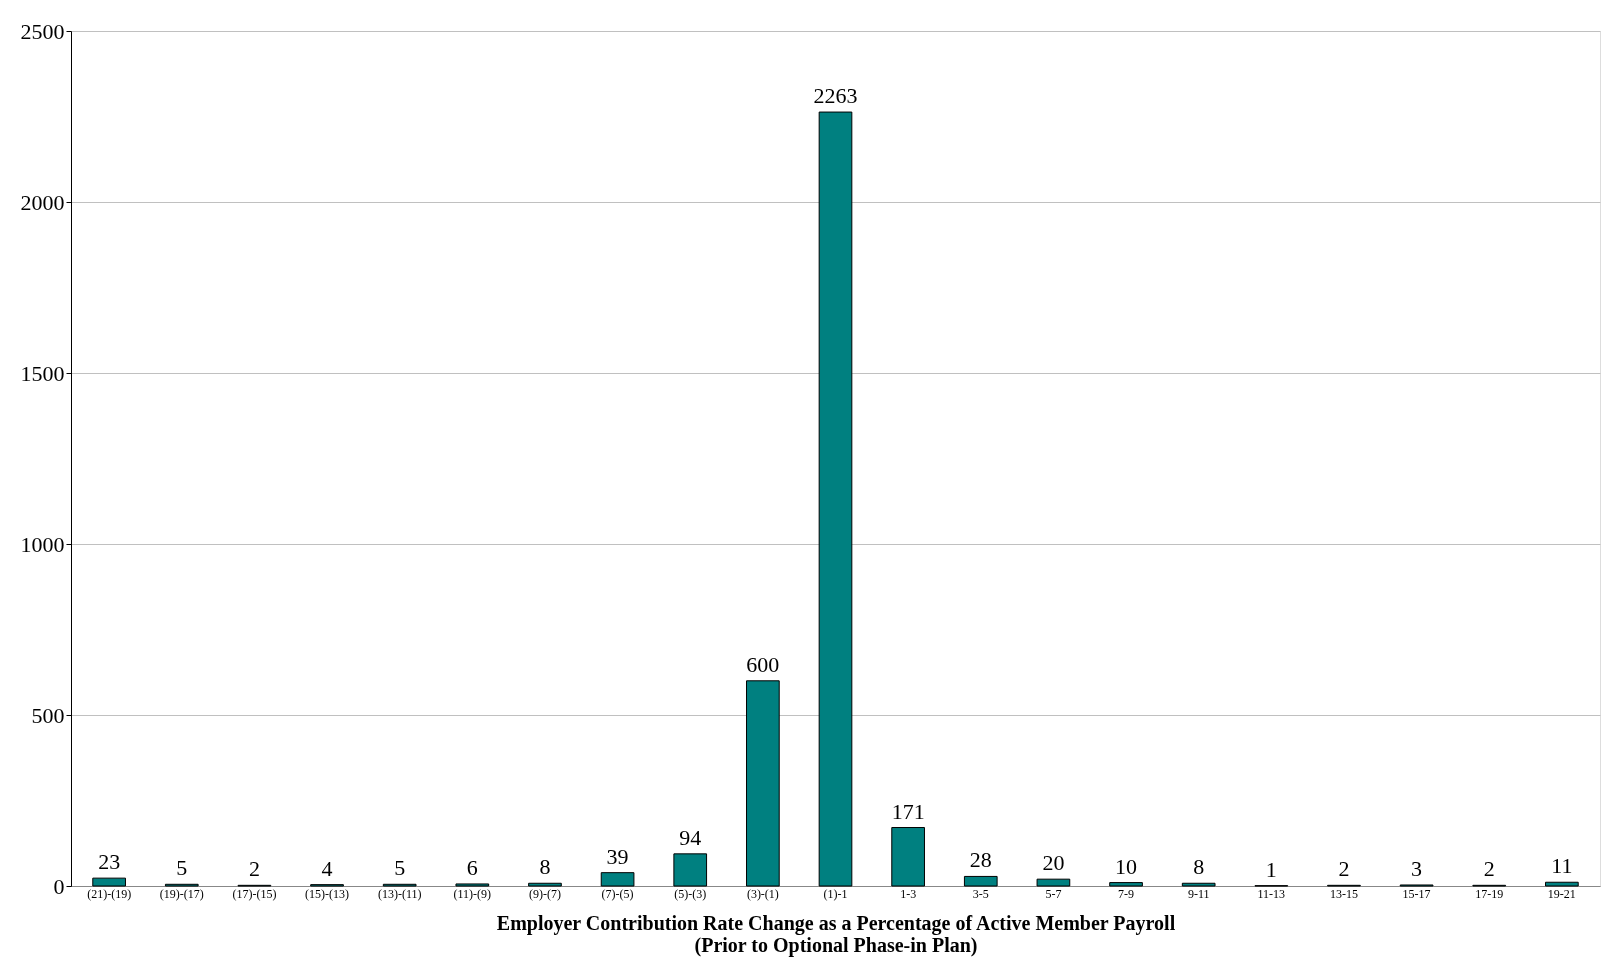  Describe the element at coordinates (1053, 863) in the screenshot. I see `data-label: 20` at that location.